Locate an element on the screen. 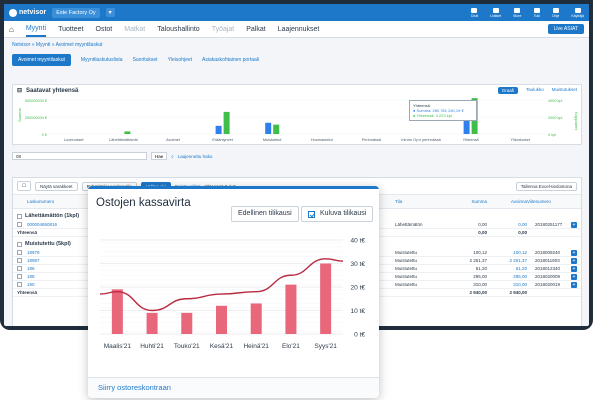 Image resolution: width=593 pixels, height=400 pixels. collapse-icon: ⊟ is located at coordinates (20, 91).